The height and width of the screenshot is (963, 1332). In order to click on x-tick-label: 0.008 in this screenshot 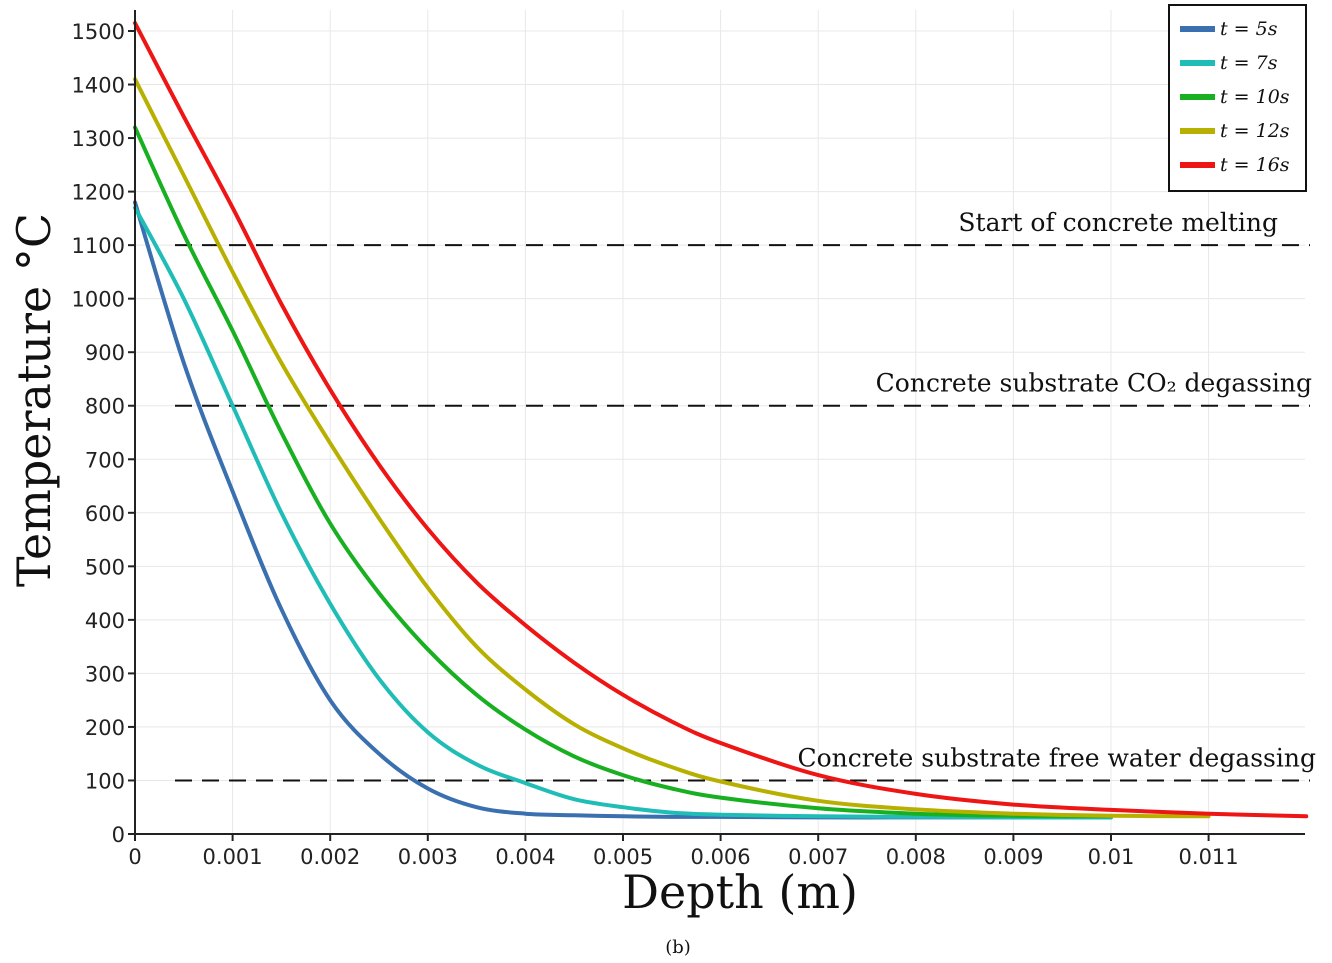, I will do `click(916, 857)`.